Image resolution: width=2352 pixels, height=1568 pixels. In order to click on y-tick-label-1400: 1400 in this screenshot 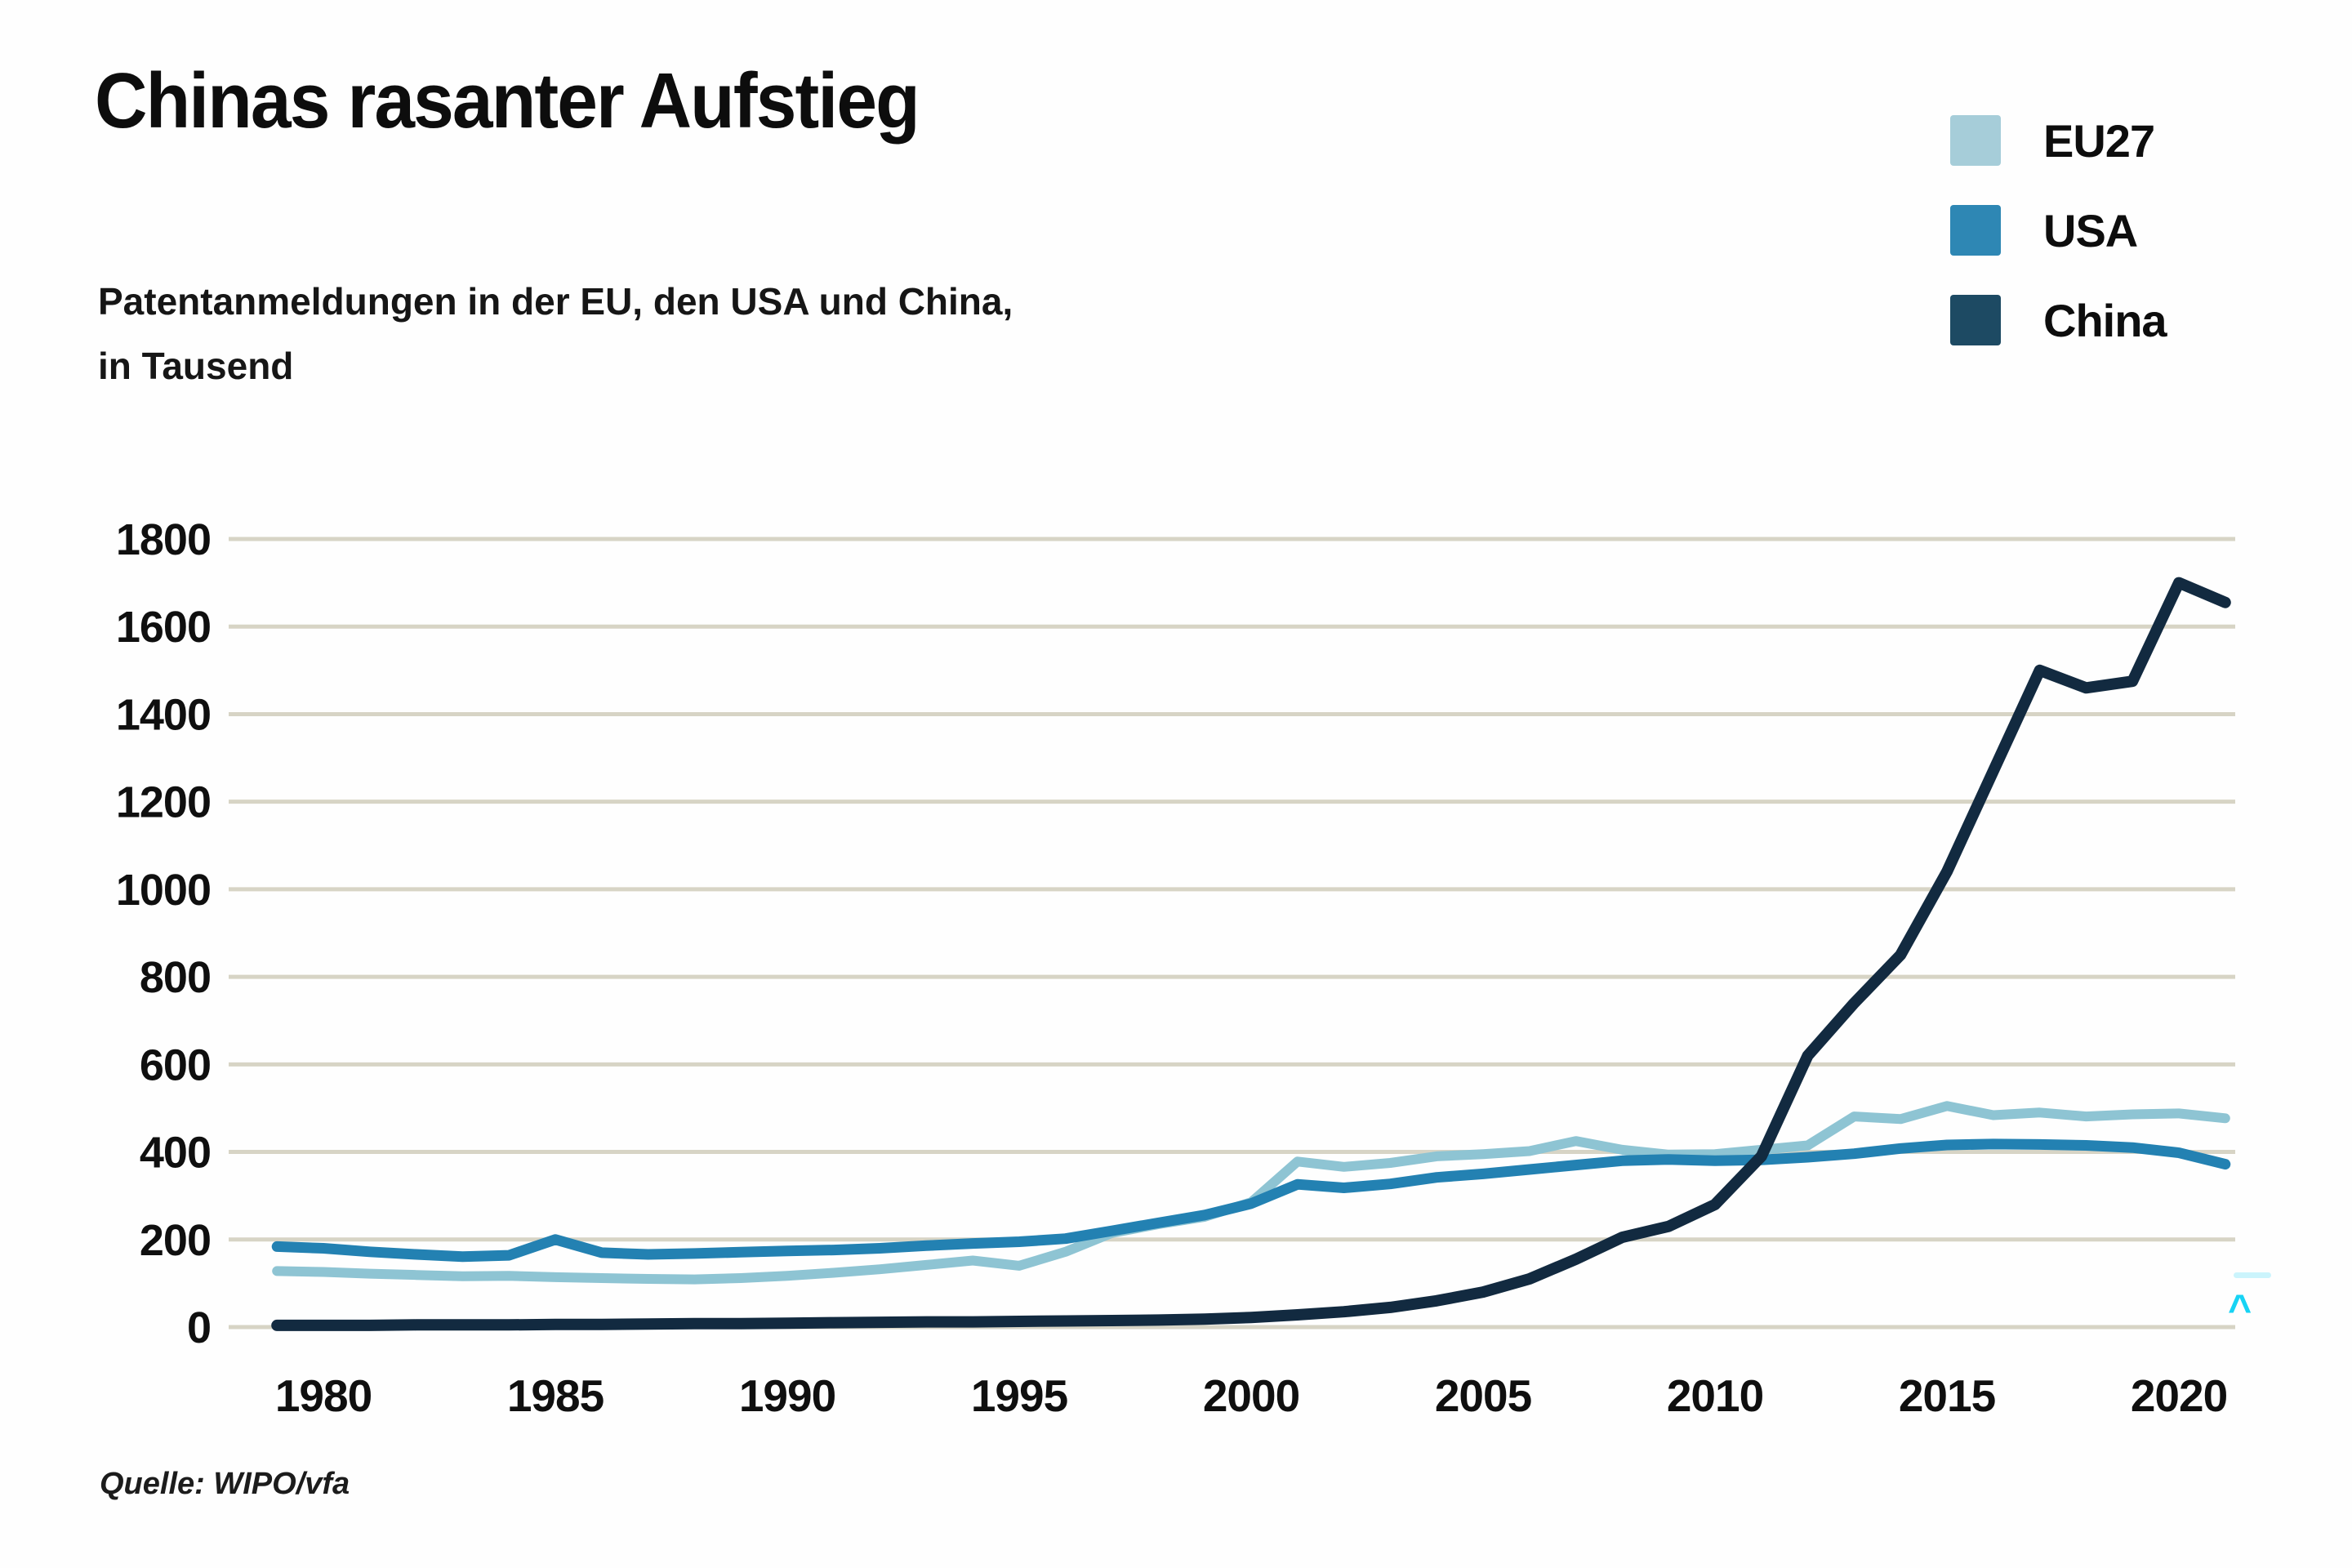, I will do `click(163, 714)`.